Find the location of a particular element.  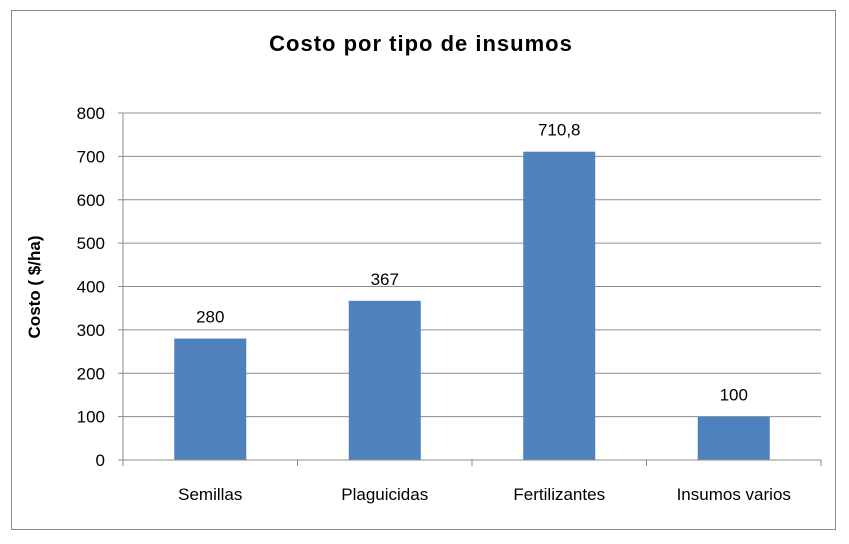

category-label: Fertilizantes is located at coordinates (559, 494).